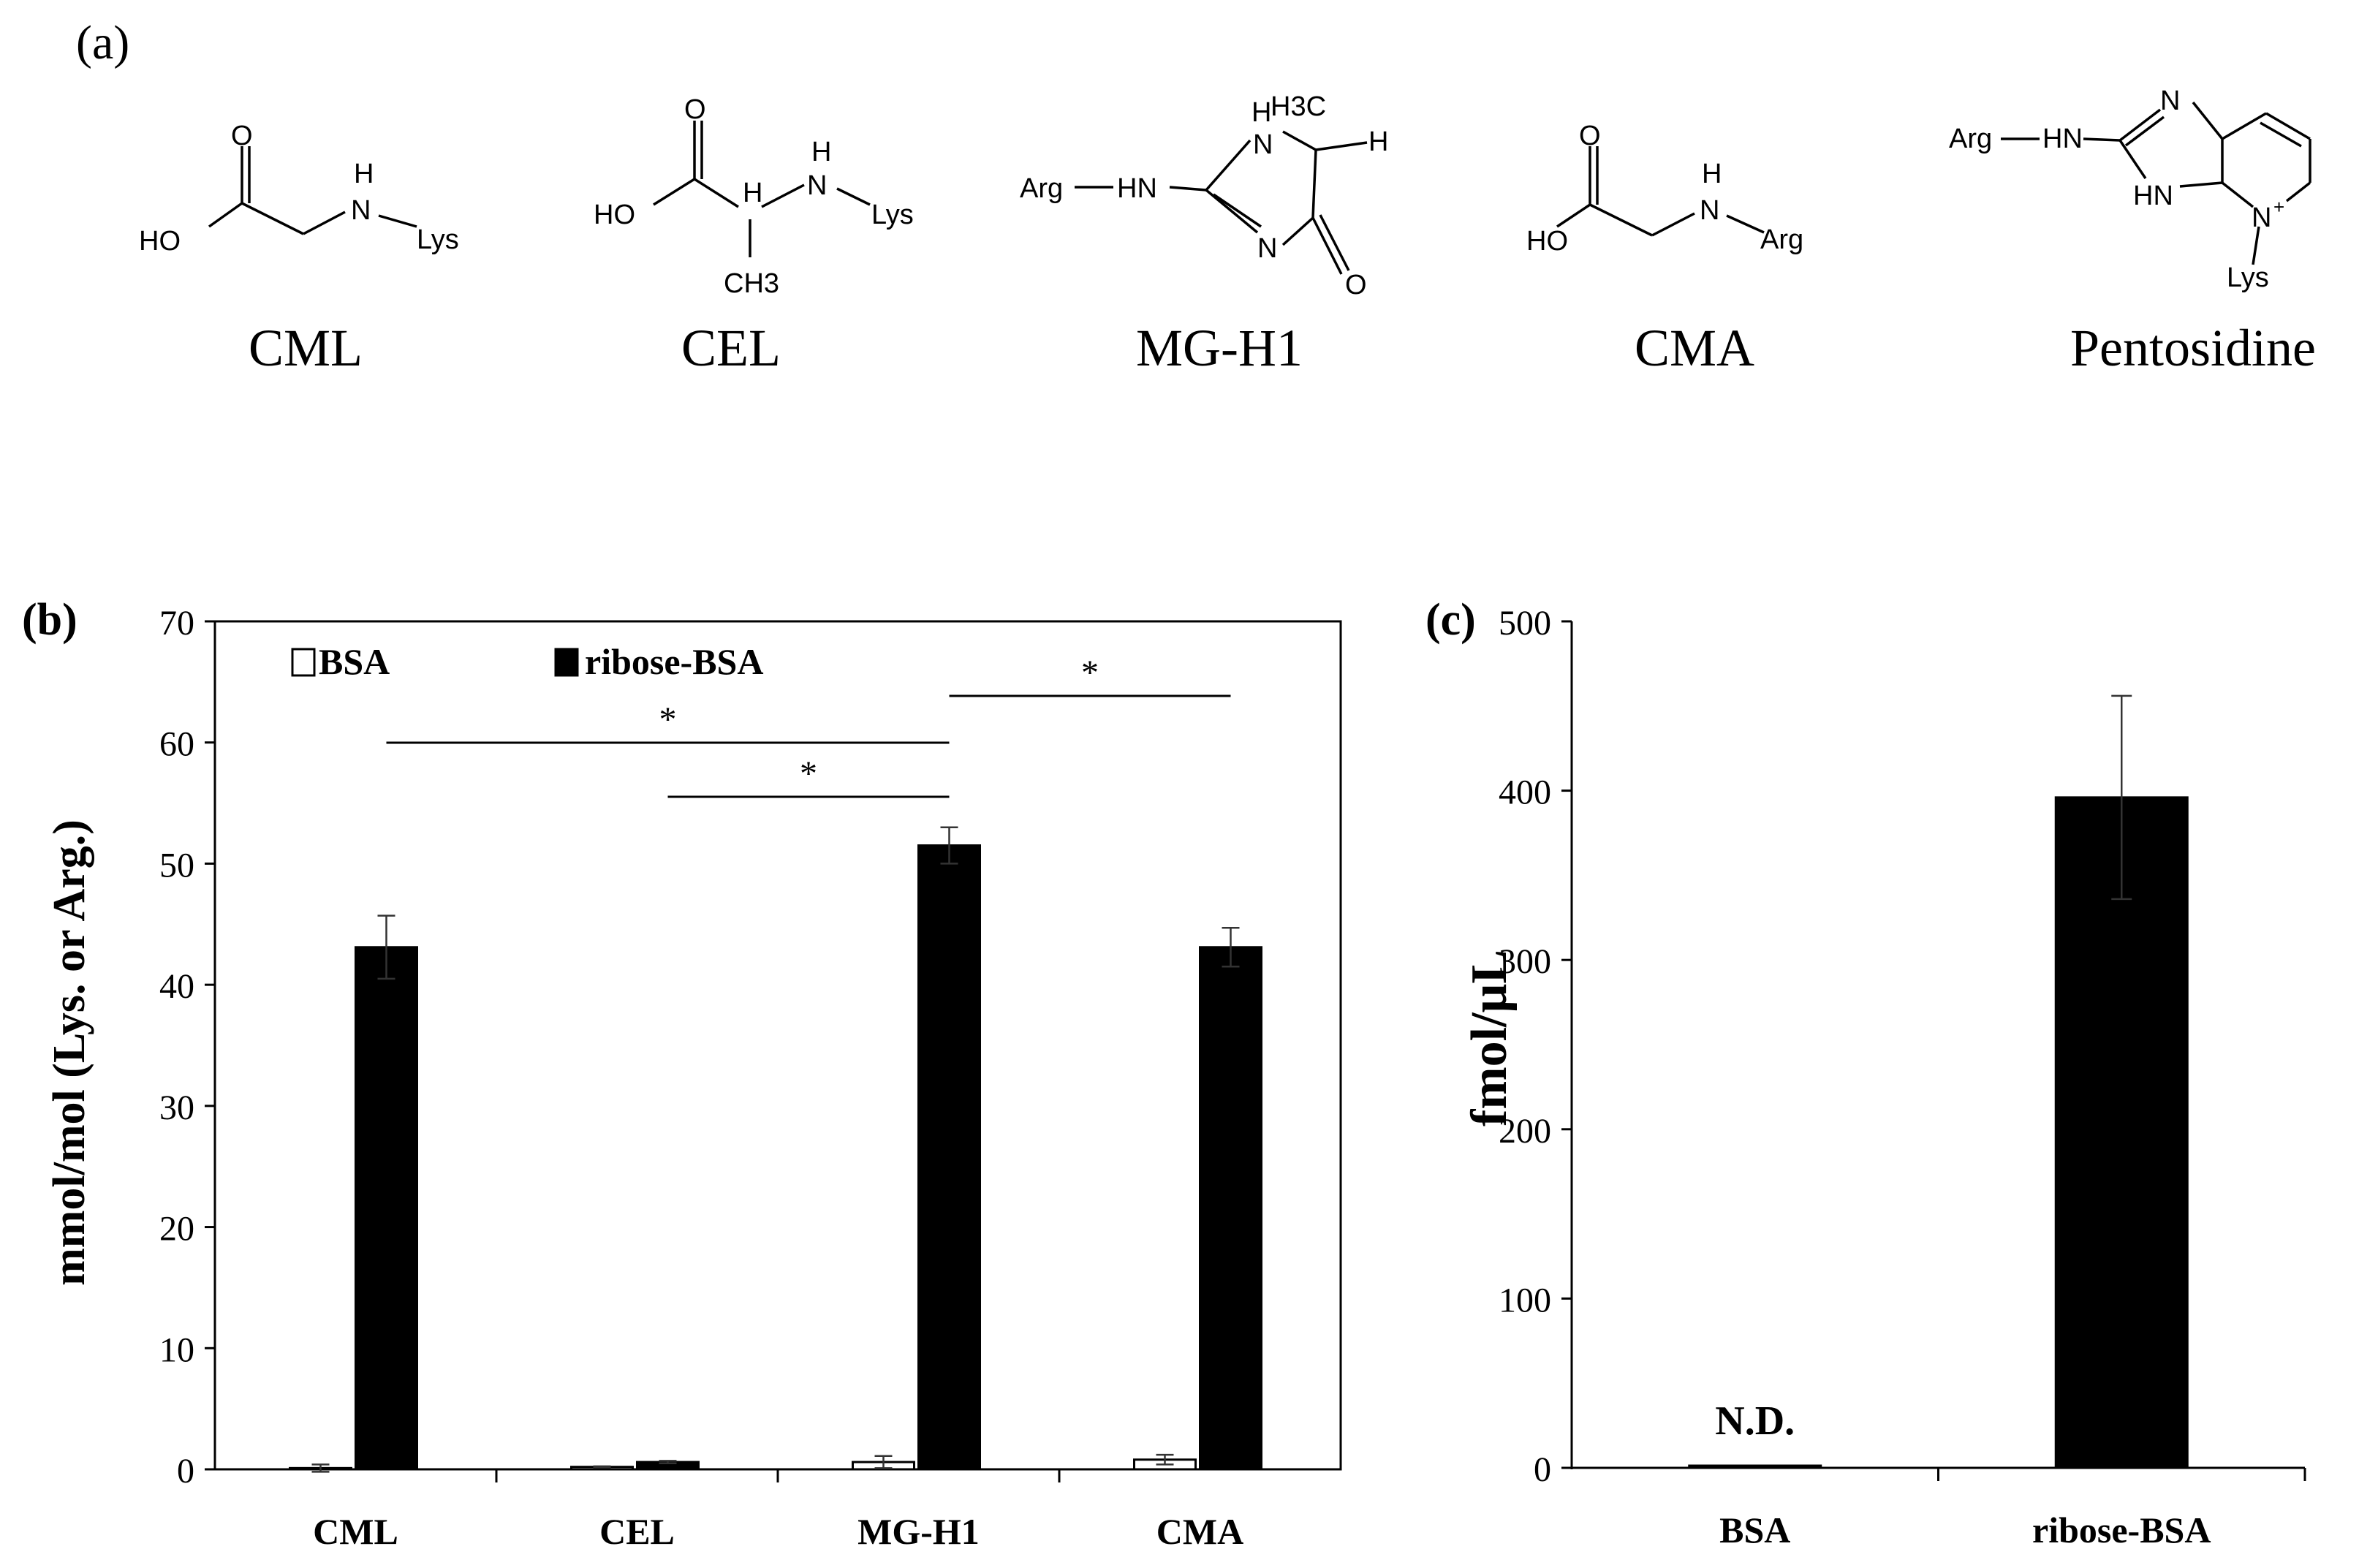 Image resolution: width=2378 pixels, height=1568 pixels. Describe the element at coordinates (566, 662) in the screenshot. I see `legend-swatch-ribose-bsa` at that location.